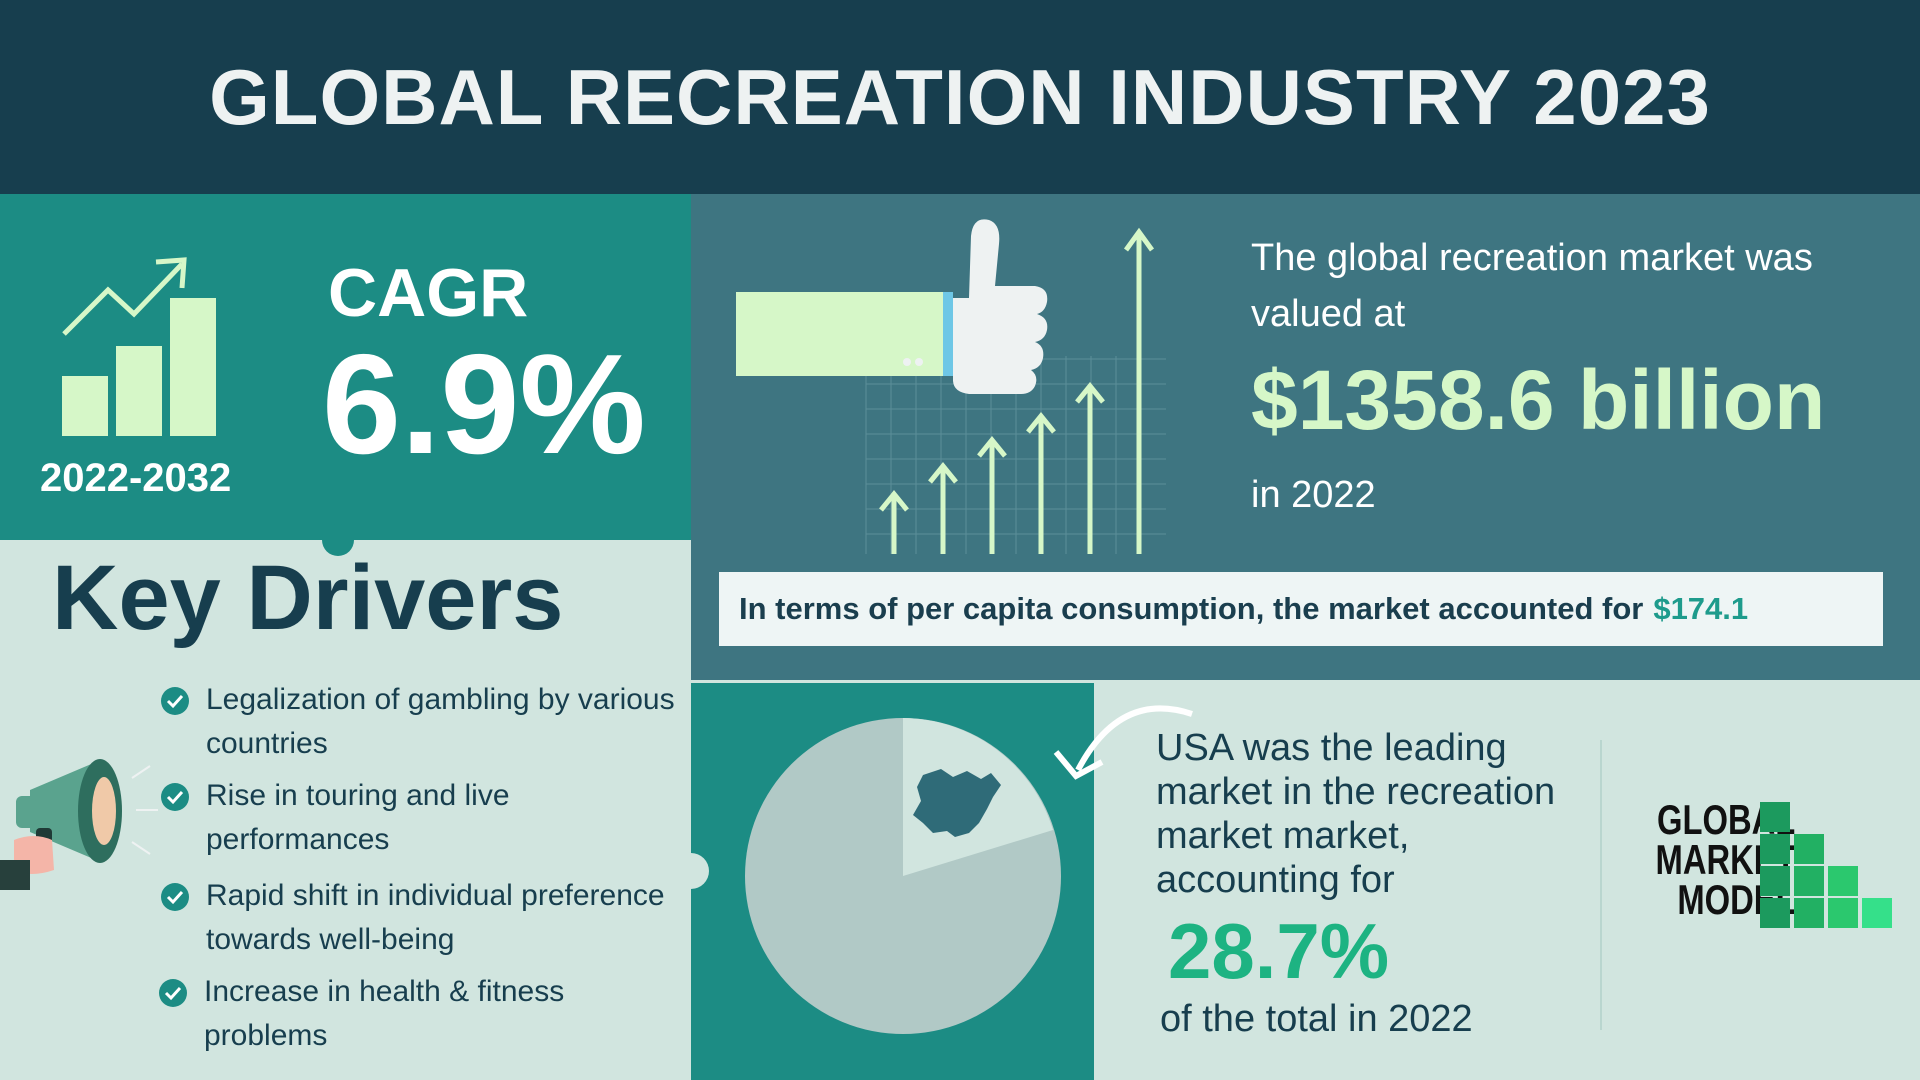 The width and height of the screenshot is (1920, 1080). I want to click on market-value: $1358.6 billion, so click(1538, 400).